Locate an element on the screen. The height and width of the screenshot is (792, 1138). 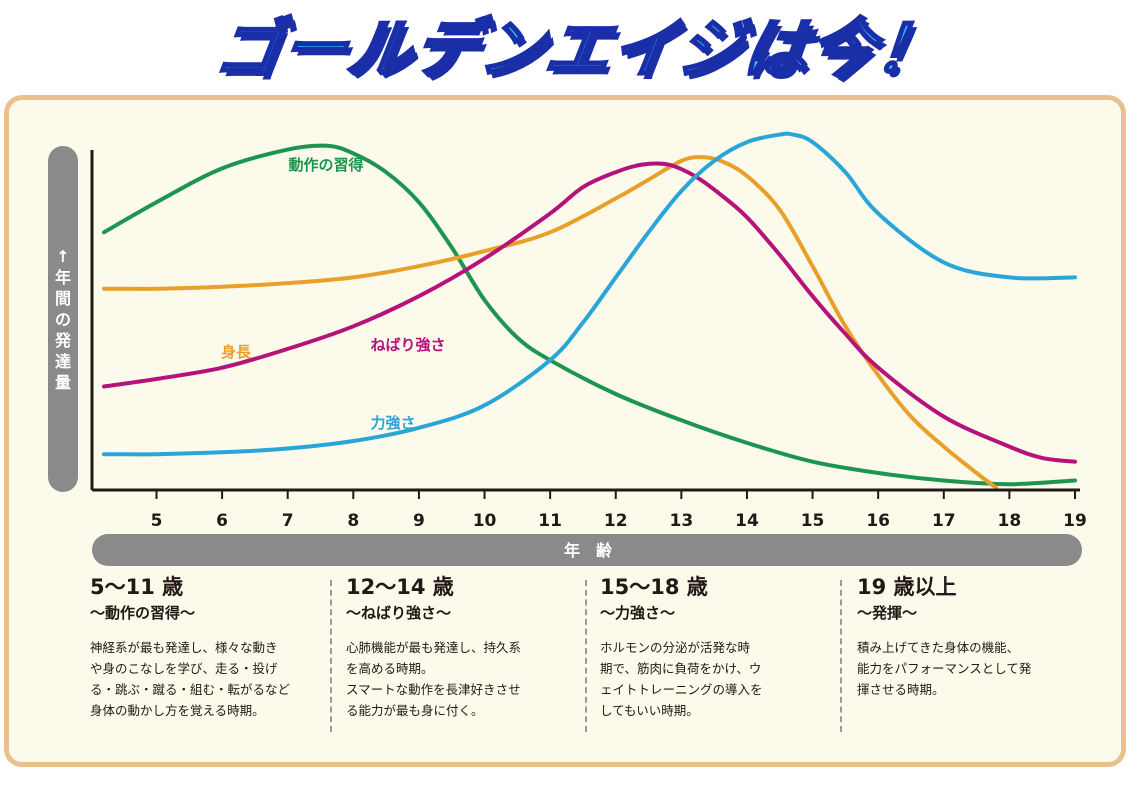
y-axis-label-char: 量 is located at coordinates (63, 382).